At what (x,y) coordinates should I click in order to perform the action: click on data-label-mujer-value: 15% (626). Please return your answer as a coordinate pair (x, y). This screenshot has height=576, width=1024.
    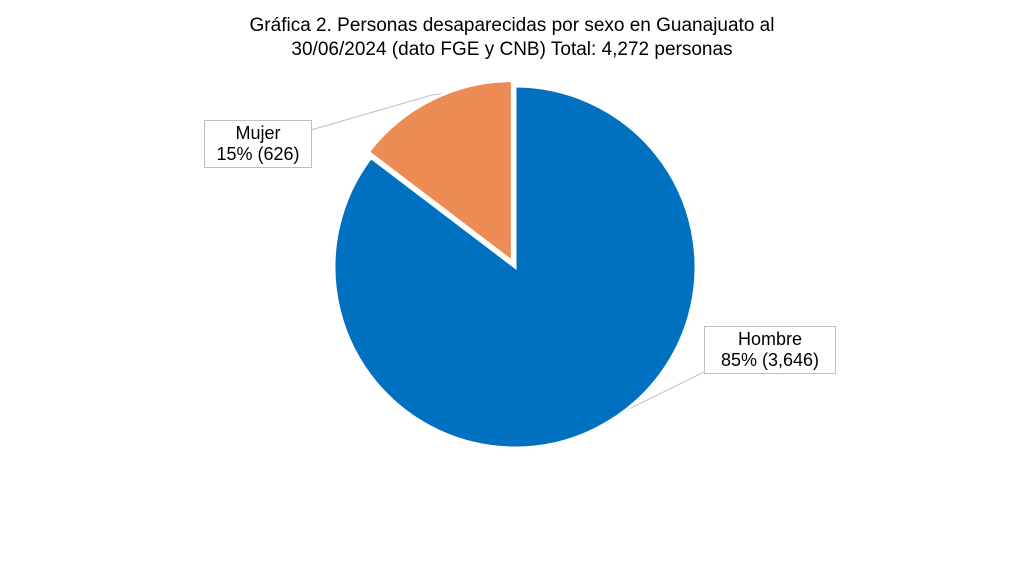
    Looking at the image, I should click on (258, 154).